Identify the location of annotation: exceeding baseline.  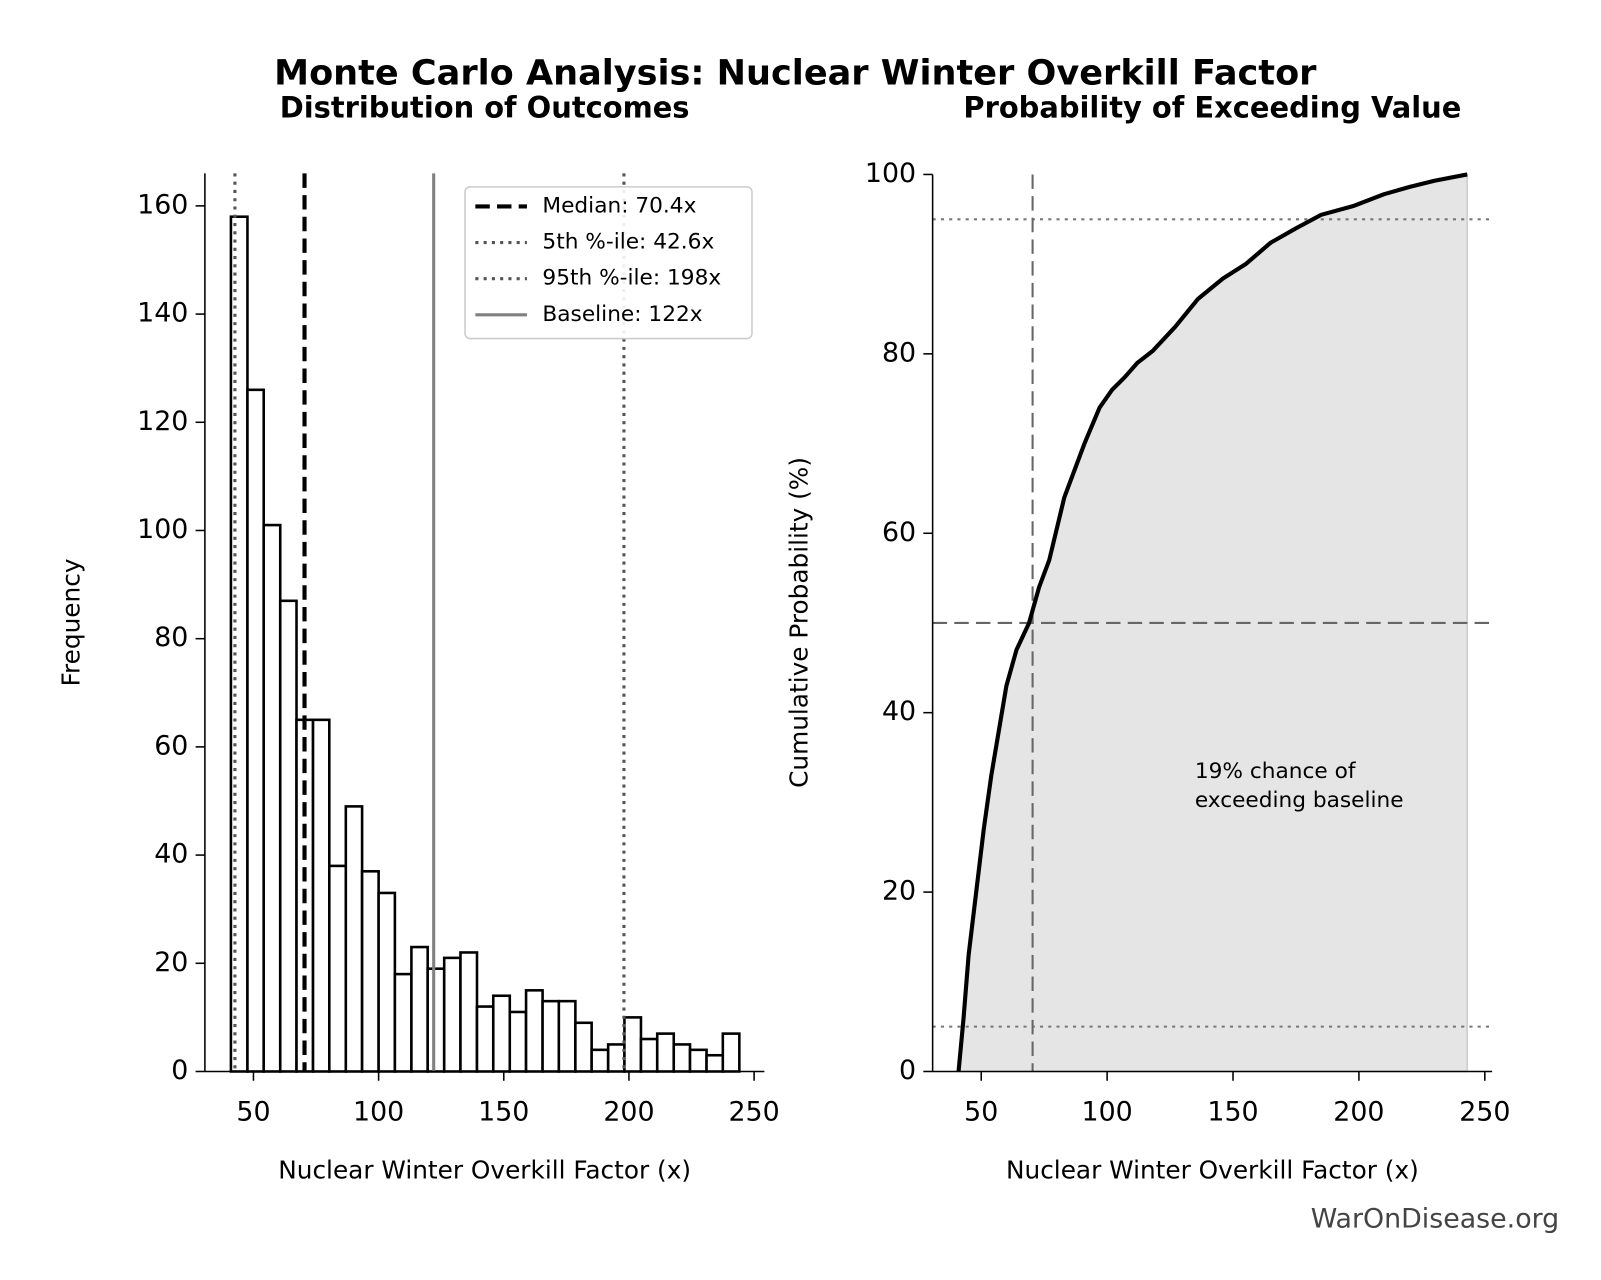
(1299, 800).